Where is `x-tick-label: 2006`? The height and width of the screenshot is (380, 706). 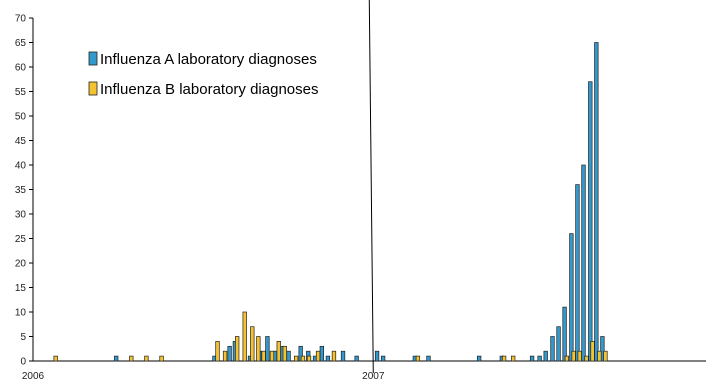
x-tick-label: 2006 is located at coordinates (33, 375).